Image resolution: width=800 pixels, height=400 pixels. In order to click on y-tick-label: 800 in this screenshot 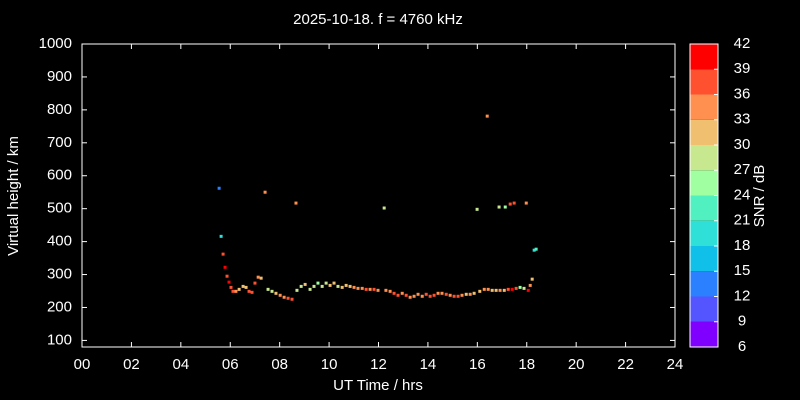, I will do `click(59, 109)`.